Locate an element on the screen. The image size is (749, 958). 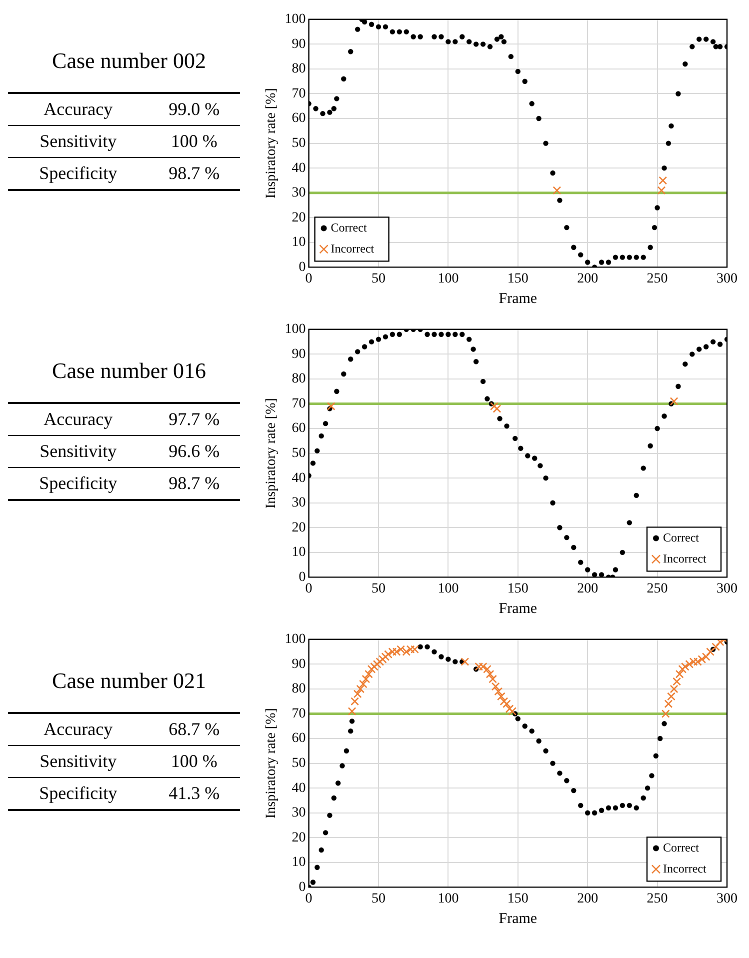
text: 41.3 % is located at coordinates (194, 793).